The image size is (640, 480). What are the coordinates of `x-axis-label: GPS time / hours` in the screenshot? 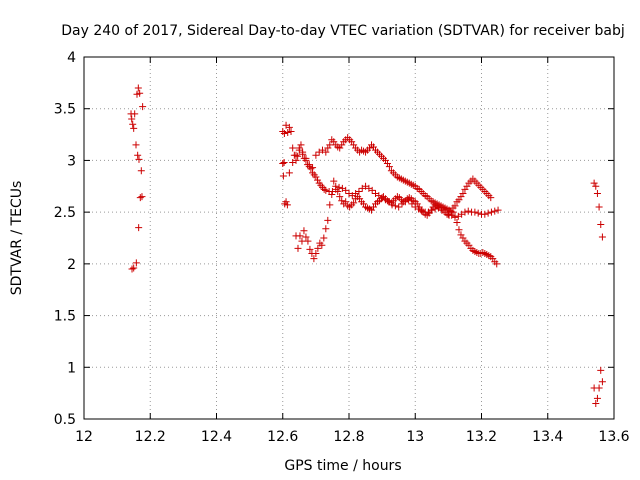 It's located at (342, 466).